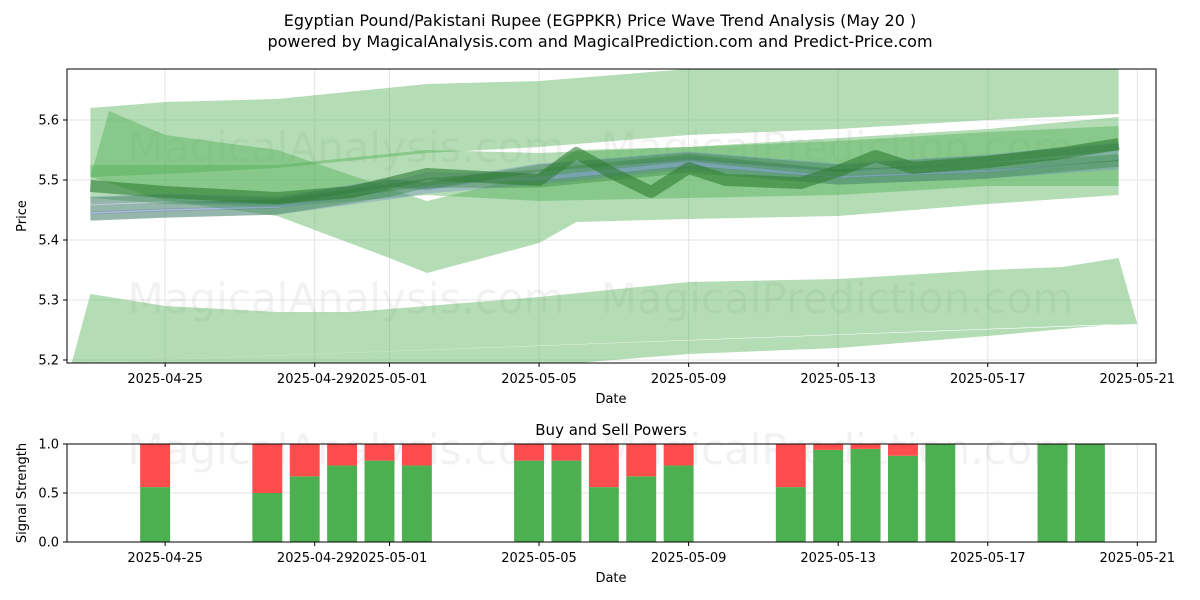  I want to click on price-x-tick-label: 2025-05-17, so click(988, 379).